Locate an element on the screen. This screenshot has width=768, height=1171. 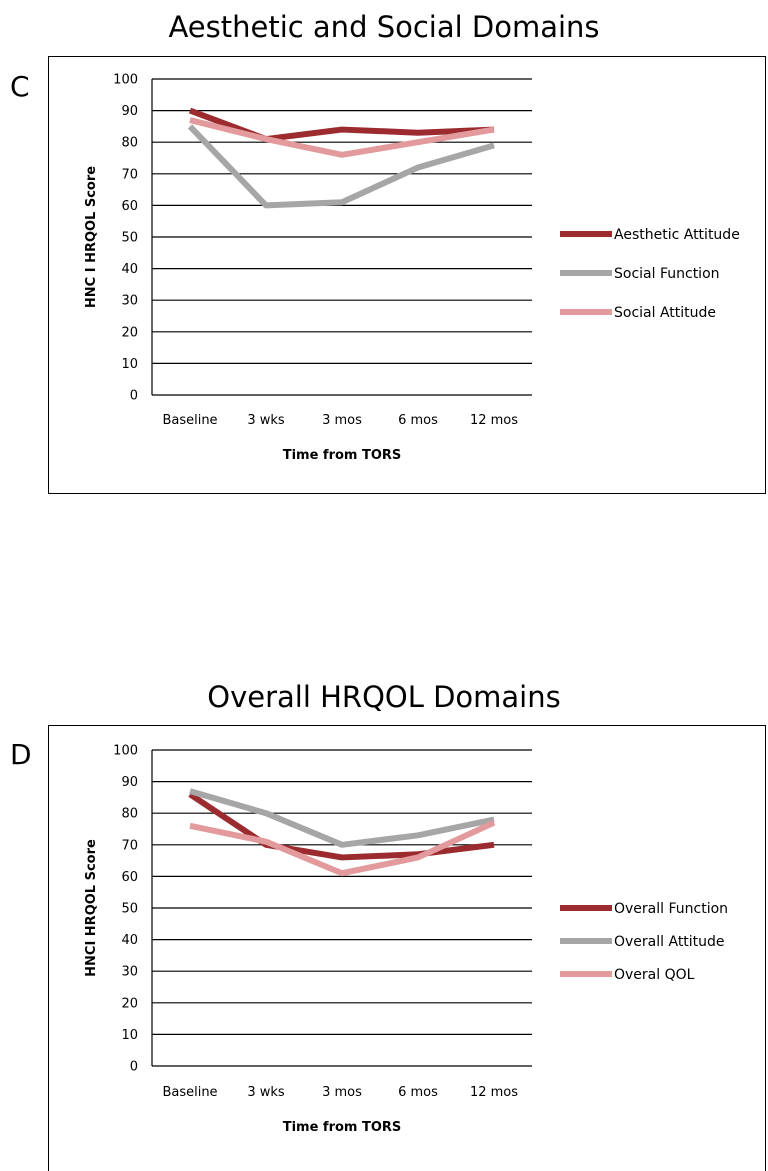
chart-c-ytick-label-10: 10 is located at coordinates (129, 364).